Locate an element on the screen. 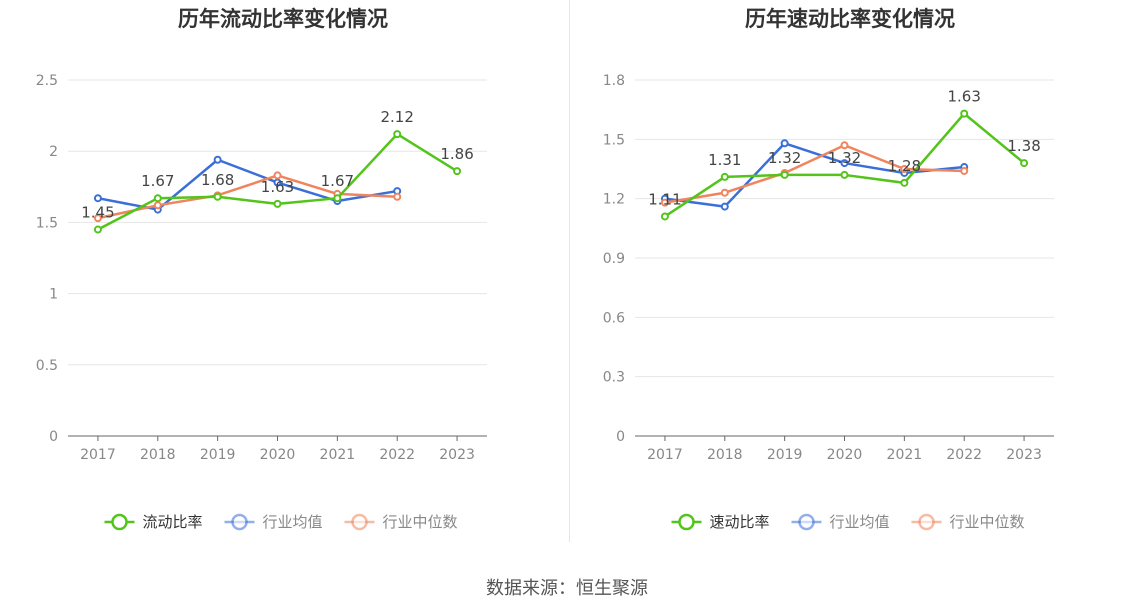  y-tick-label: 0.5 is located at coordinates (47, 366).